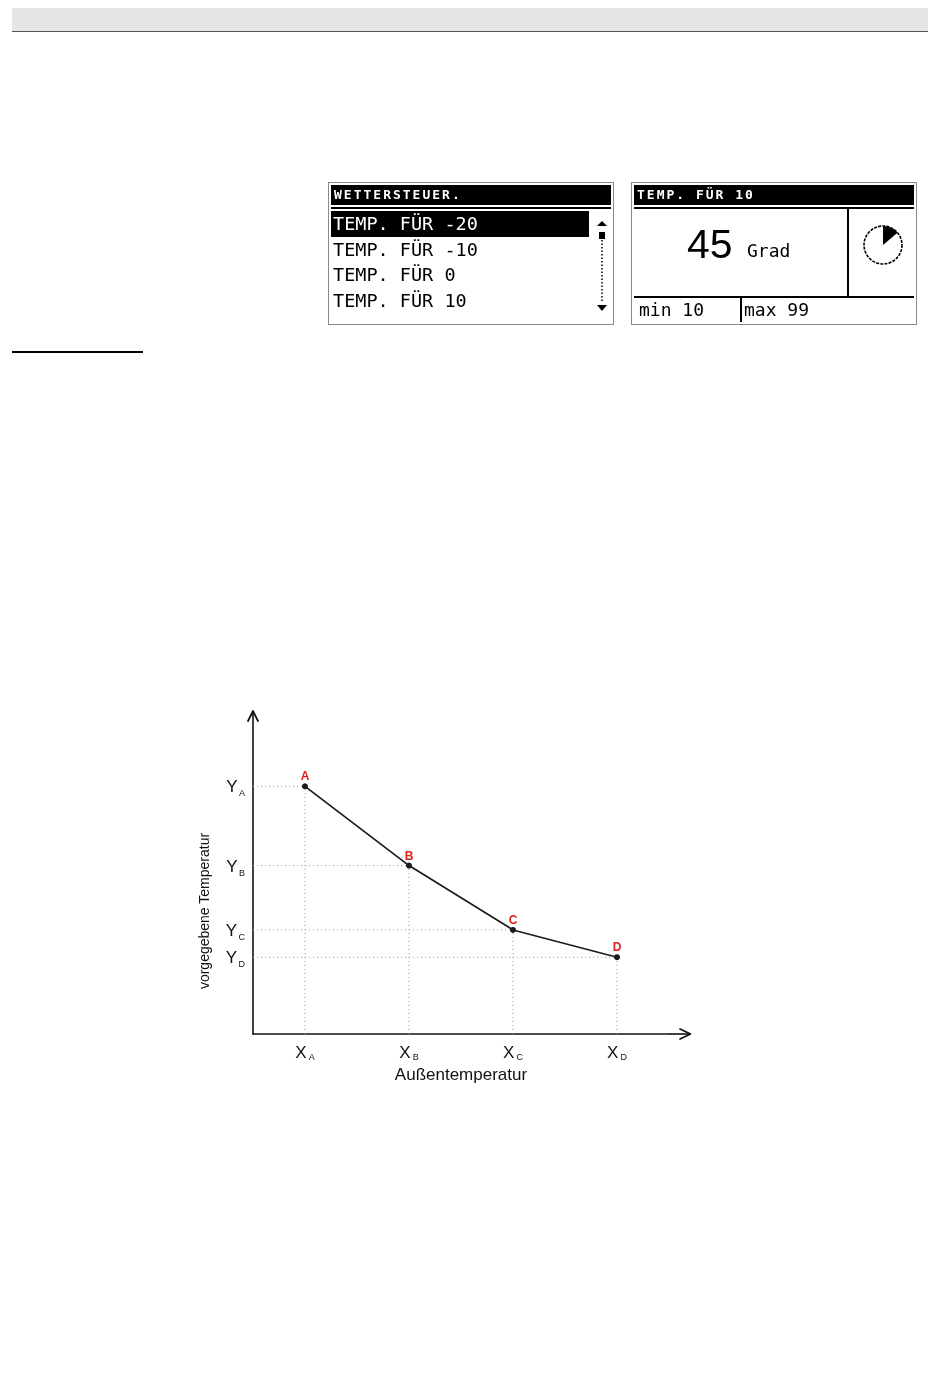 The image size is (950, 1388). Describe the element at coordinates (513, 1052) in the screenshot. I see `x-tick-label: XC` at that location.